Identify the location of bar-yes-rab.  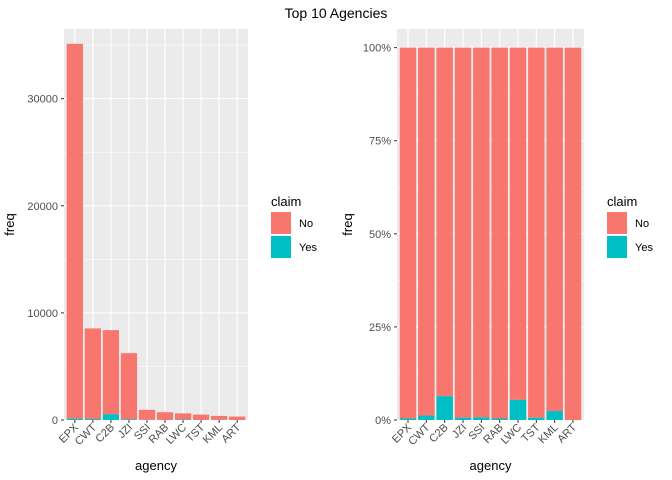
(499, 419).